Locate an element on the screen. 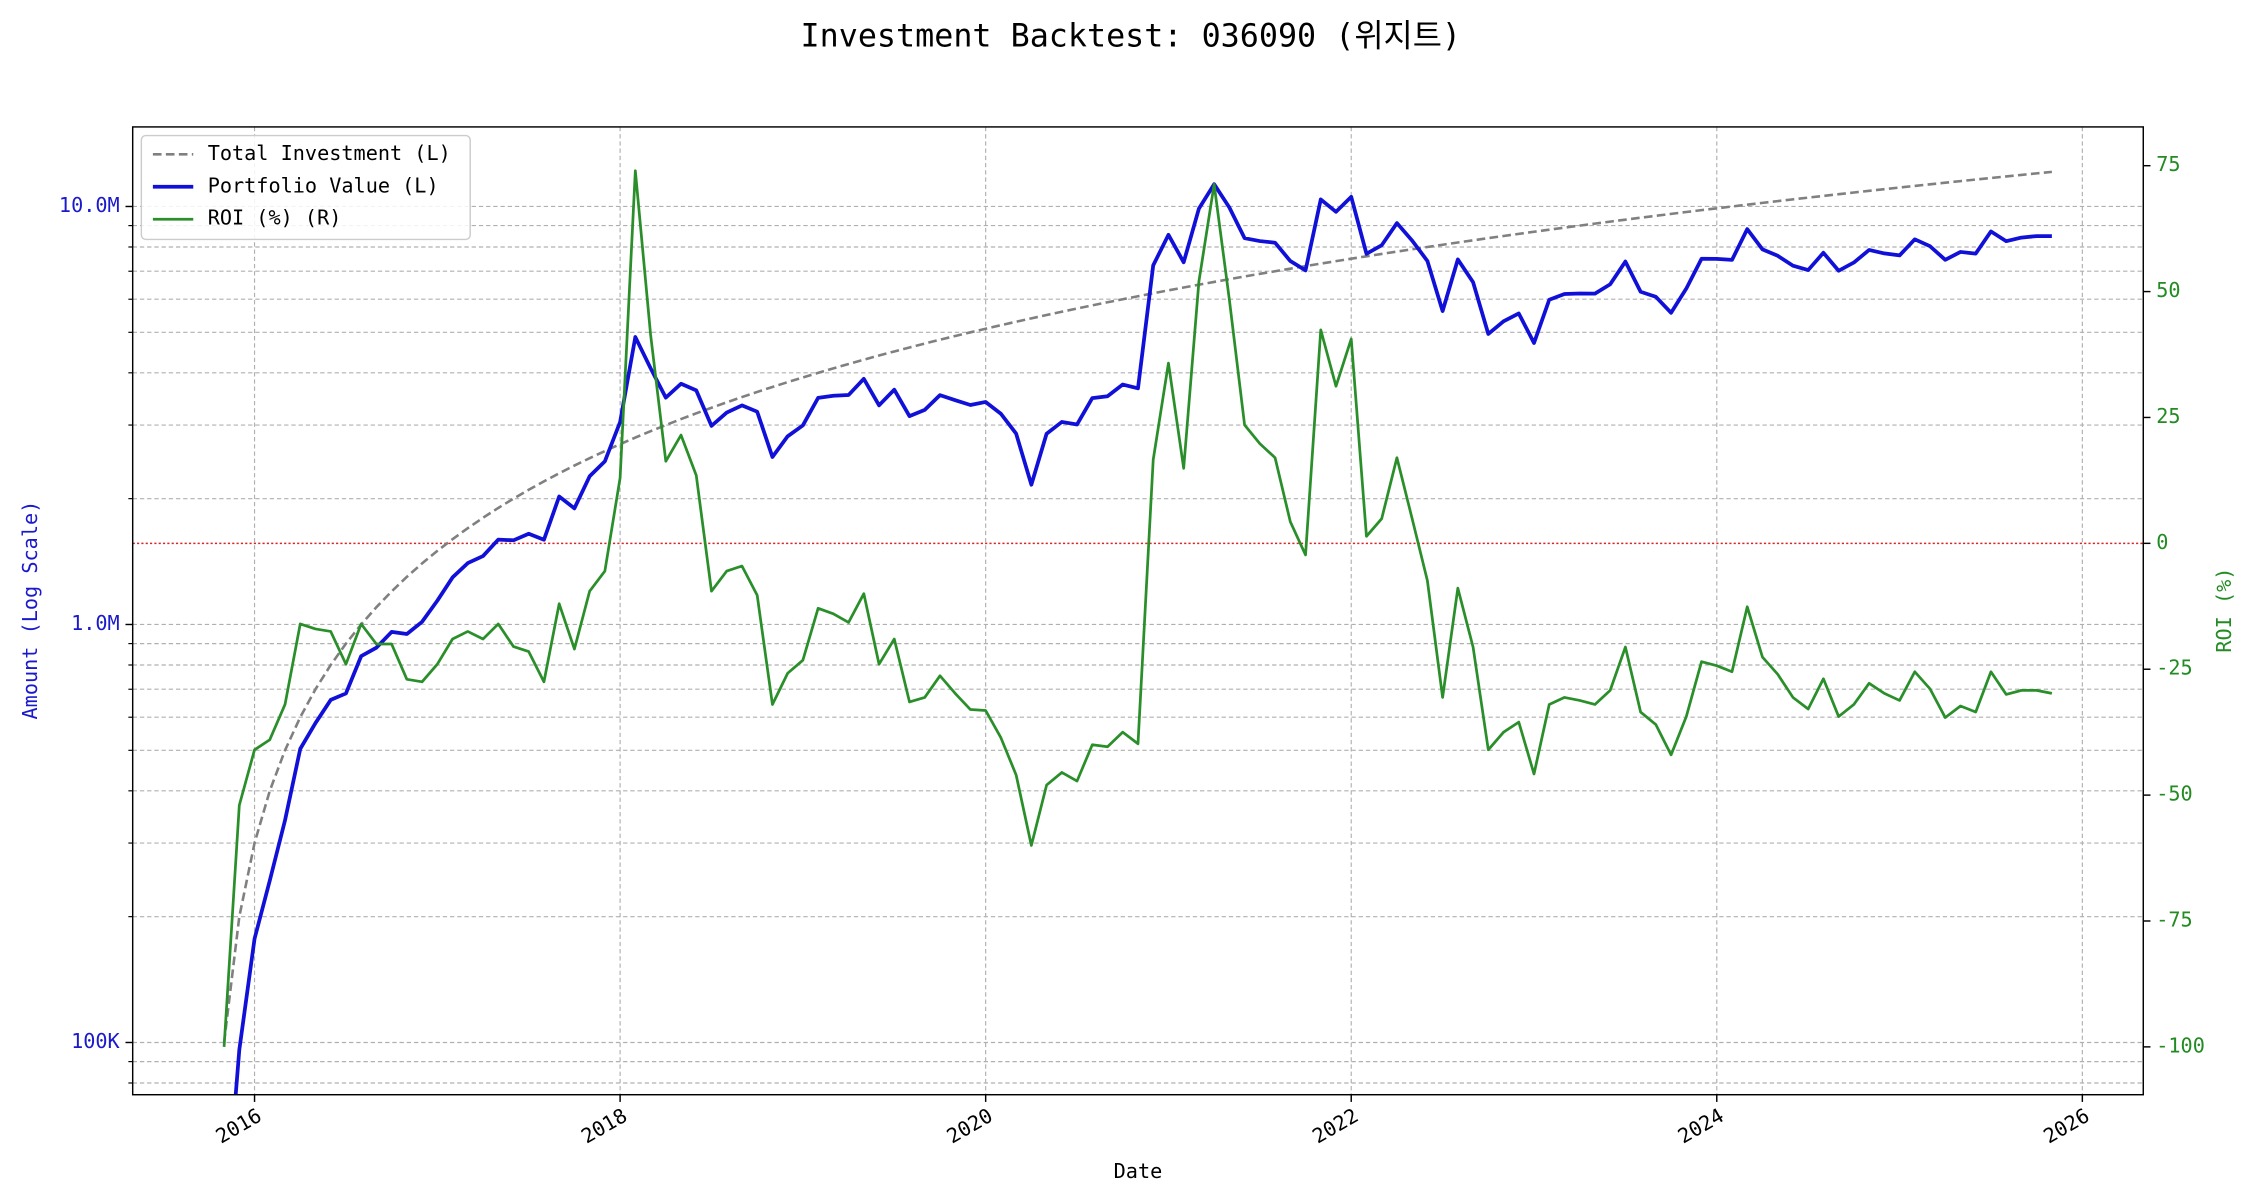 The height and width of the screenshot is (1200, 2250). legend-label: Total Investment (L) is located at coordinates (329, 153).